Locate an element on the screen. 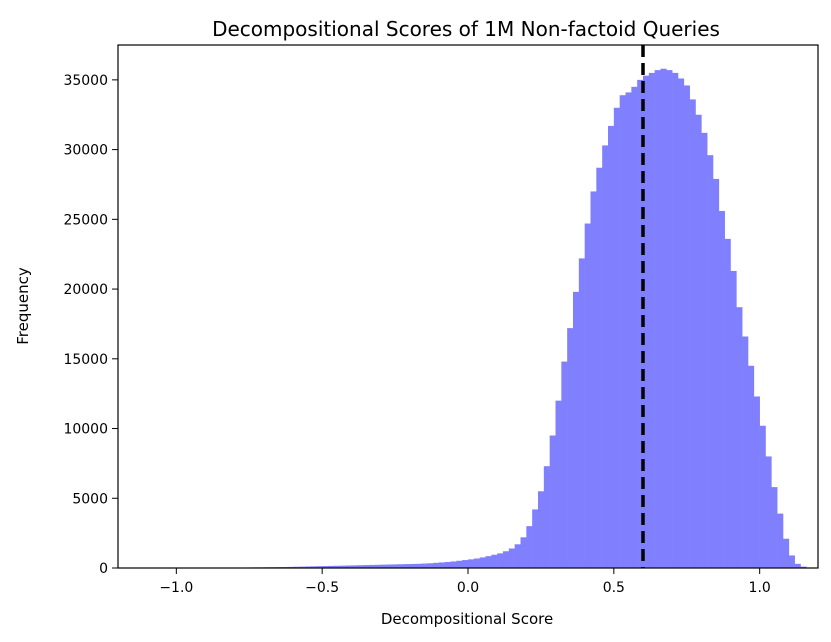  x-tick-label: −0.5 is located at coordinates (322, 588).